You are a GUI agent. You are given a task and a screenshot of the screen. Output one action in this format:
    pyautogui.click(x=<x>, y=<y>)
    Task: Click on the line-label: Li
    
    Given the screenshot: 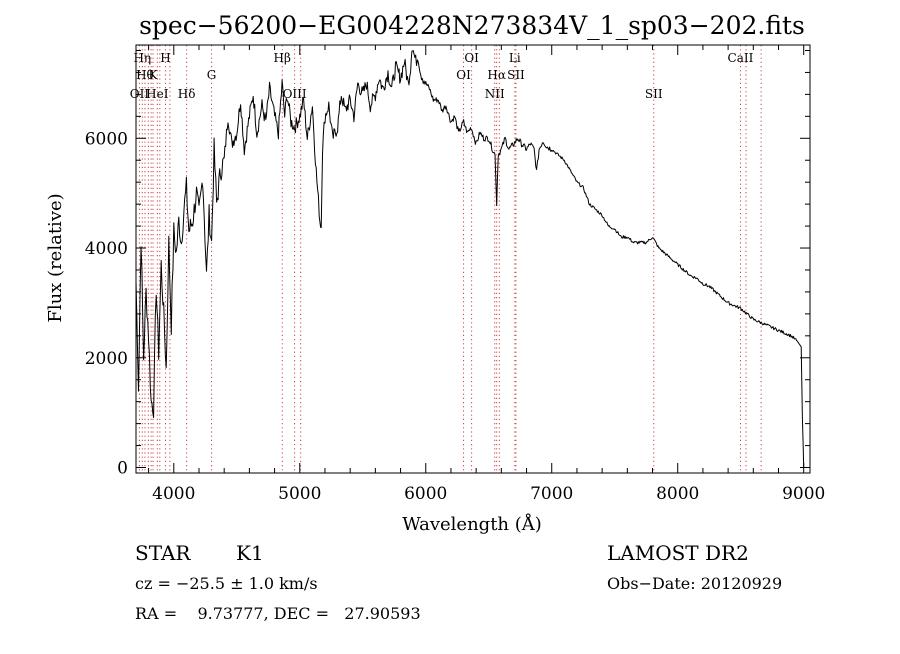 What is the action you would take?
    pyautogui.click(x=515, y=58)
    